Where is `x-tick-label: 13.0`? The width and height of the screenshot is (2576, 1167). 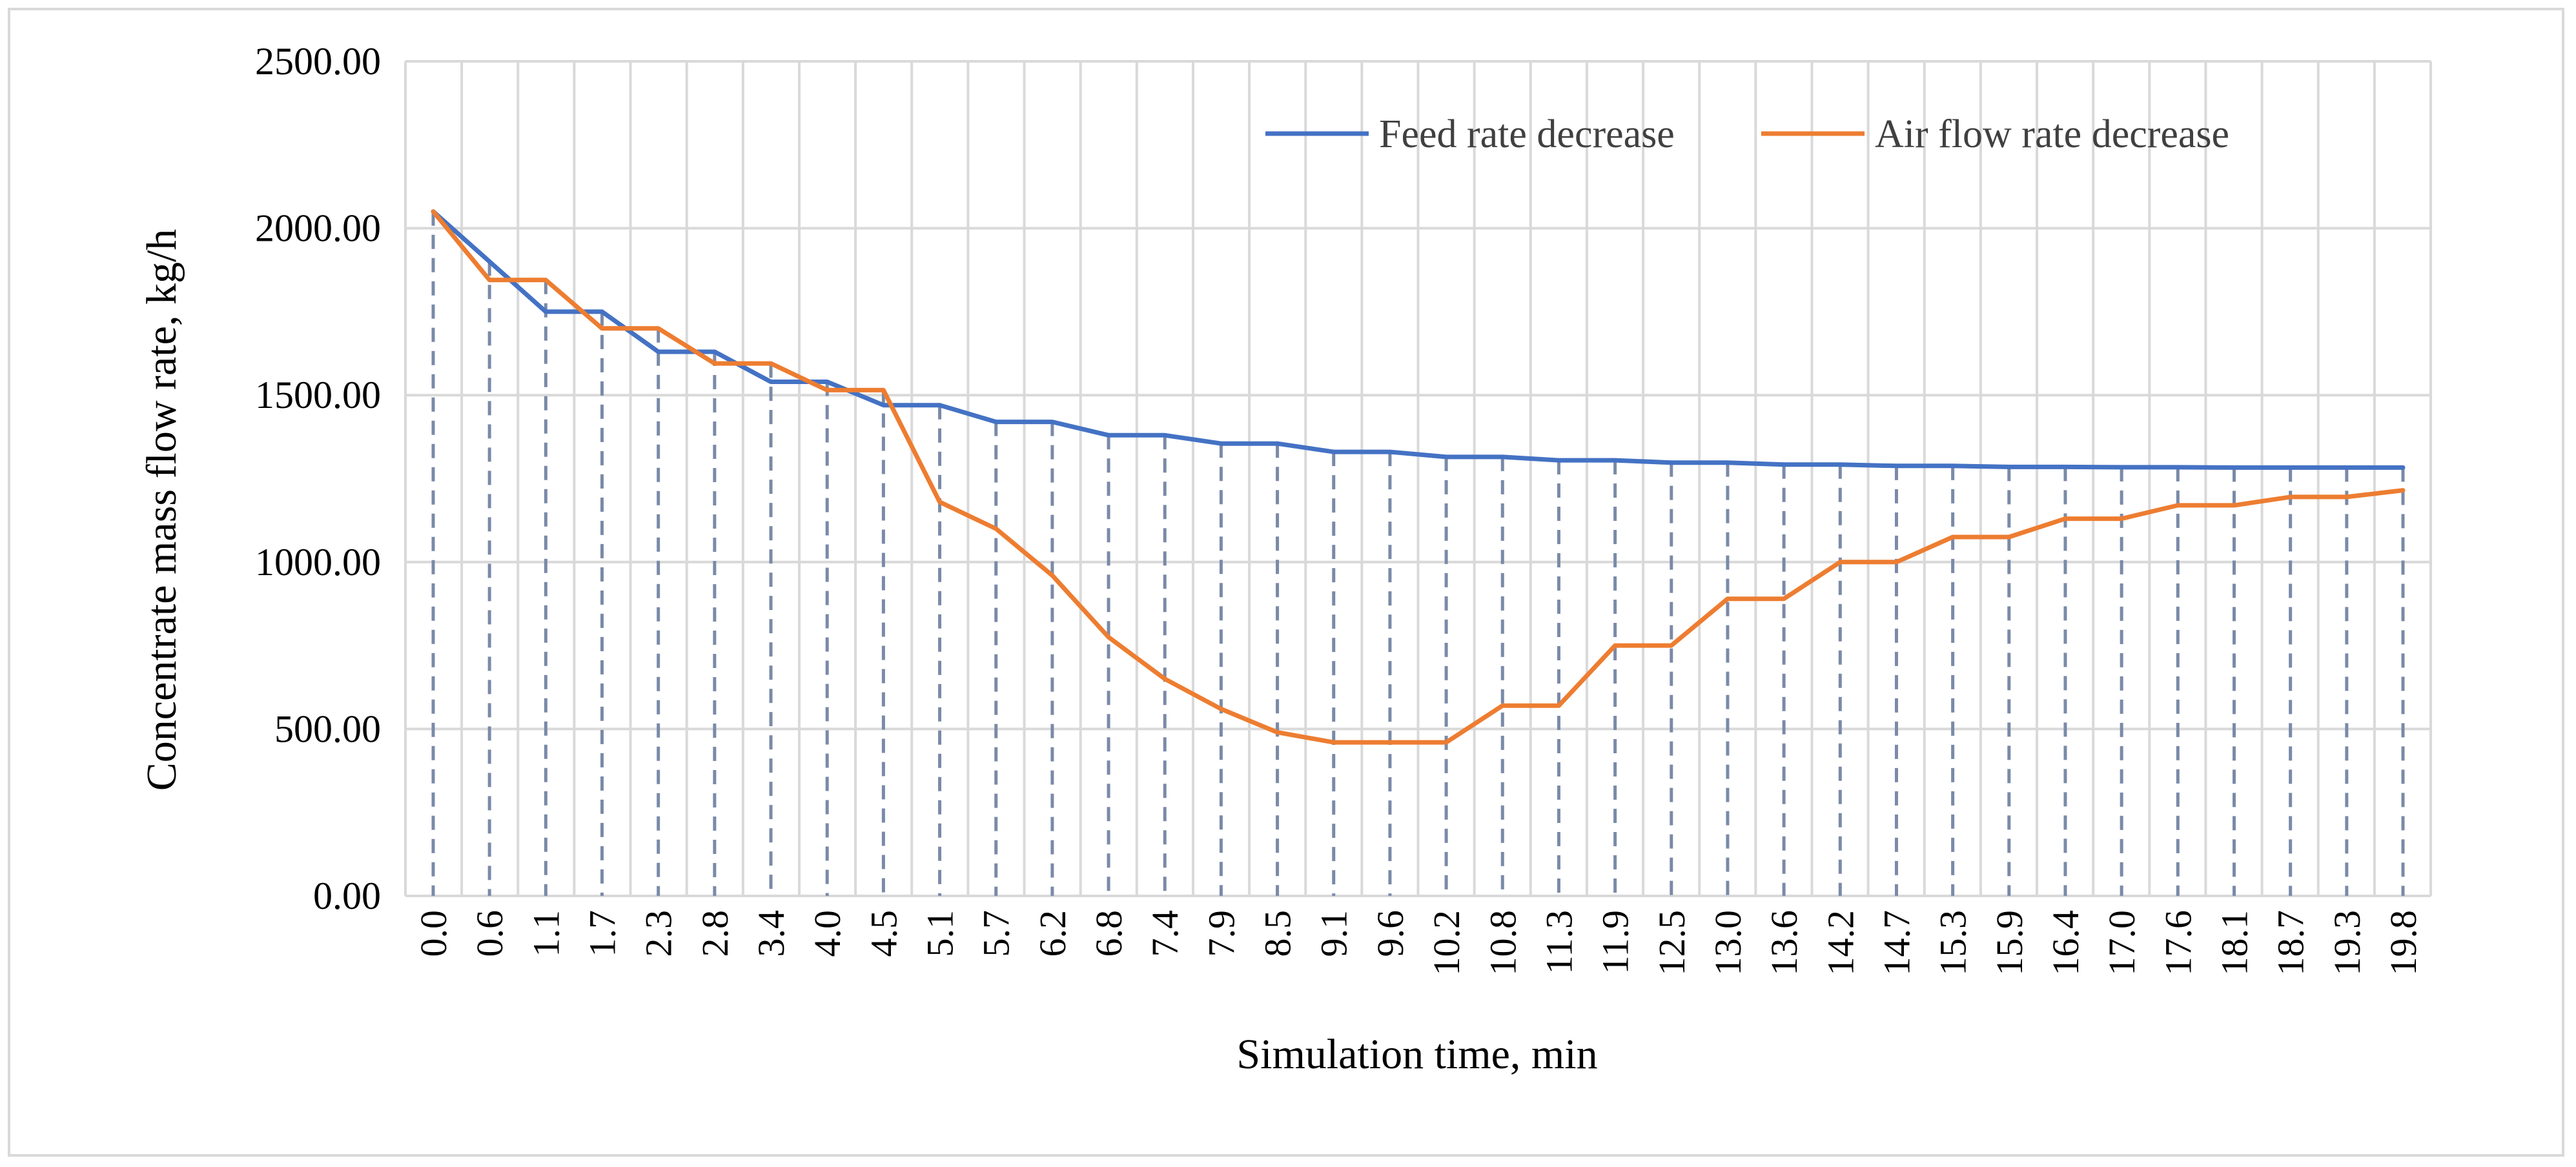 x-tick-label: 13.0 is located at coordinates (1728, 943).